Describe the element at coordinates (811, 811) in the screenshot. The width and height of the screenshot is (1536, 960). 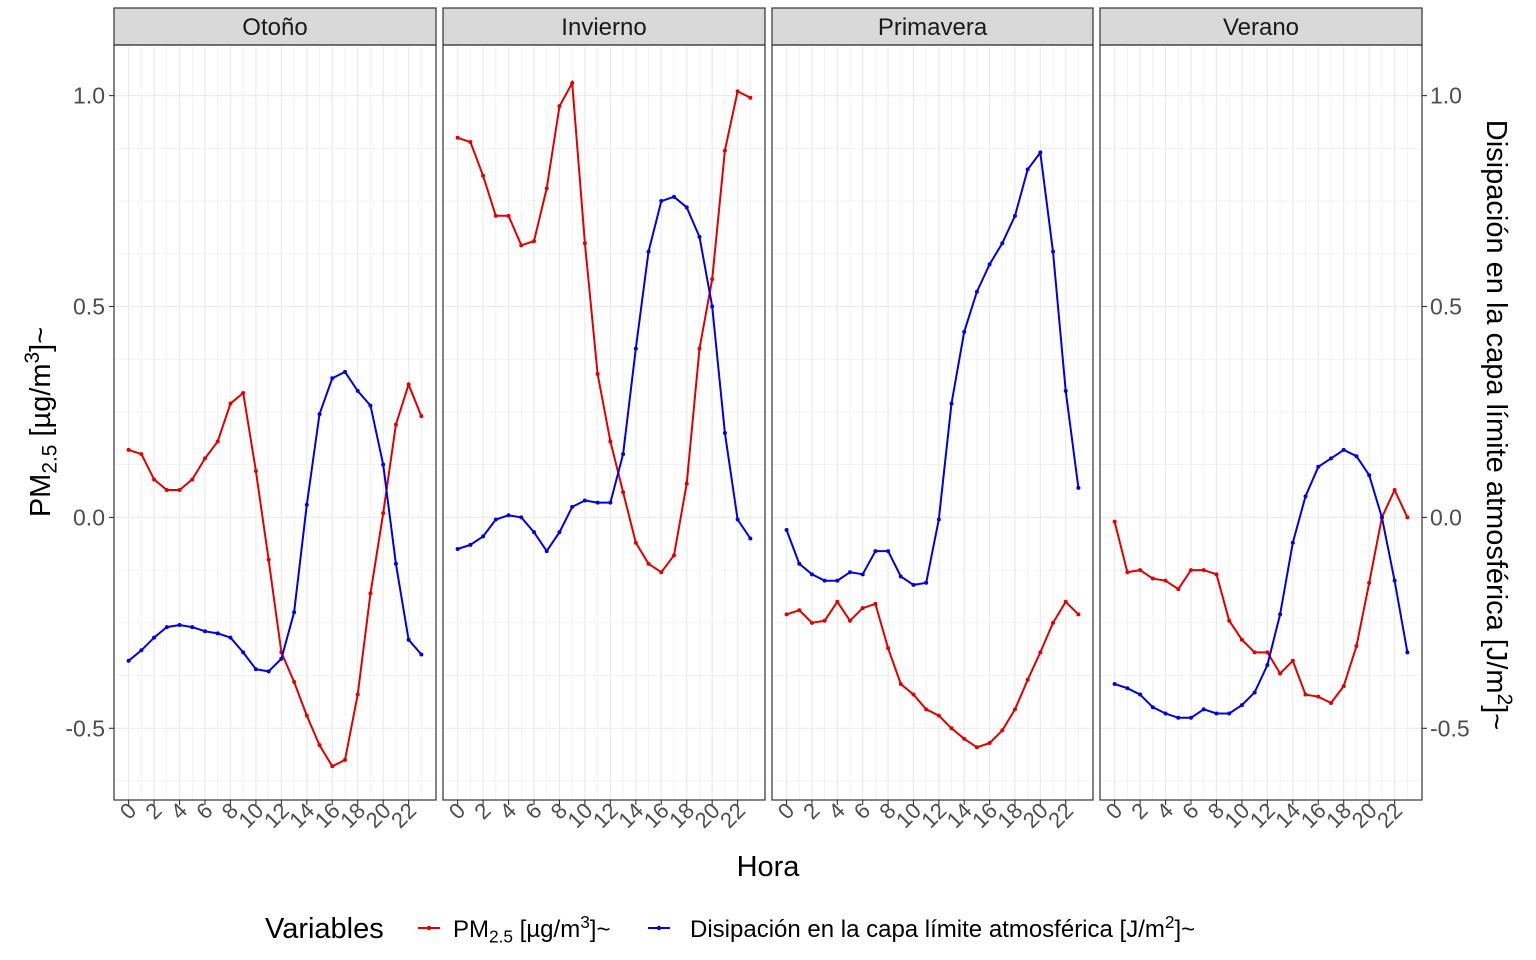
I see `x-tick-label: 2` at that location.